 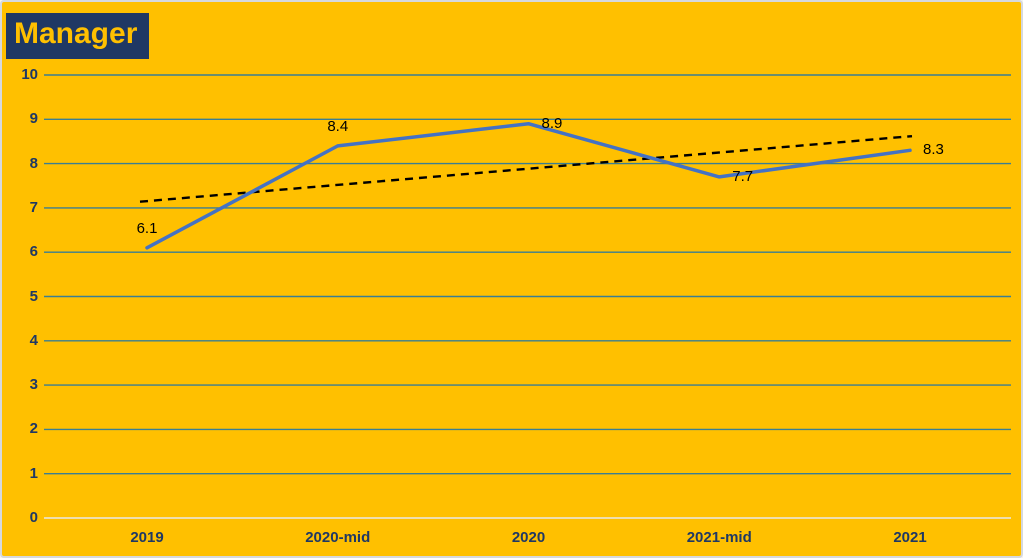 What do you see at coordinates (933, 150) in the screenshot?
I see `data-label: 8.3` at bounding box center [933, 150].